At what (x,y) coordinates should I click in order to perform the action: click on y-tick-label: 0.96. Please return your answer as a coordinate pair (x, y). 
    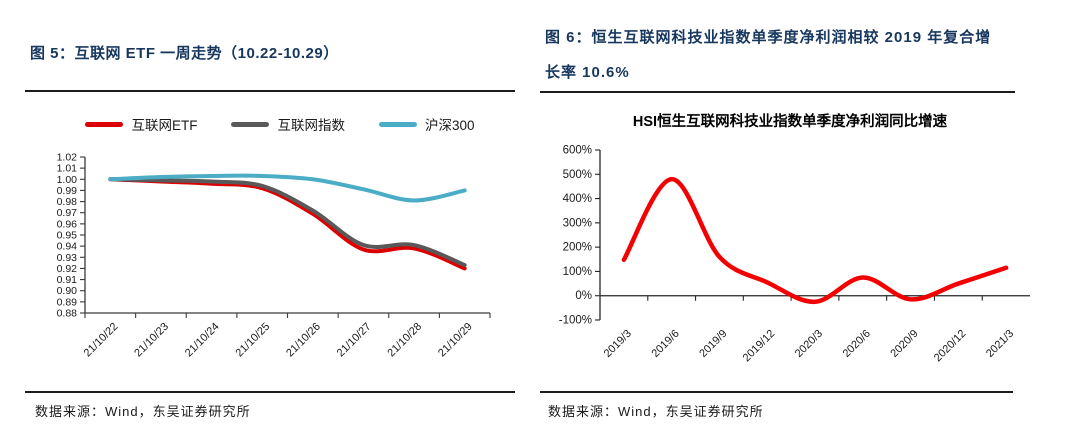
    Looking at the image, I should click on (67, 224).